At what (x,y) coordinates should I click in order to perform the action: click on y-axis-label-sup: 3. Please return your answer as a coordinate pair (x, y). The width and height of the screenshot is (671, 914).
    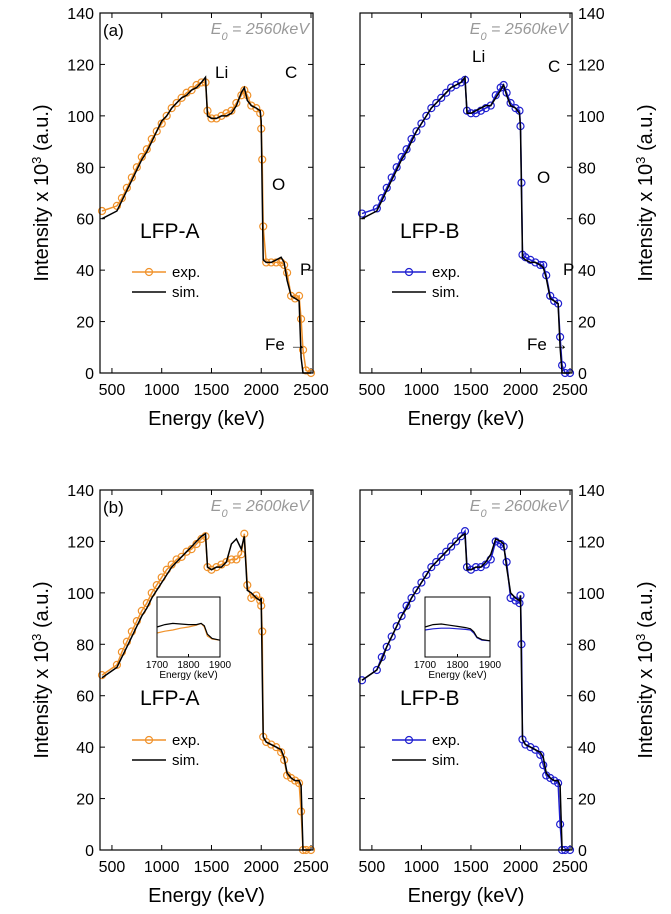
    Looking at the image, I should click on (36, 637).